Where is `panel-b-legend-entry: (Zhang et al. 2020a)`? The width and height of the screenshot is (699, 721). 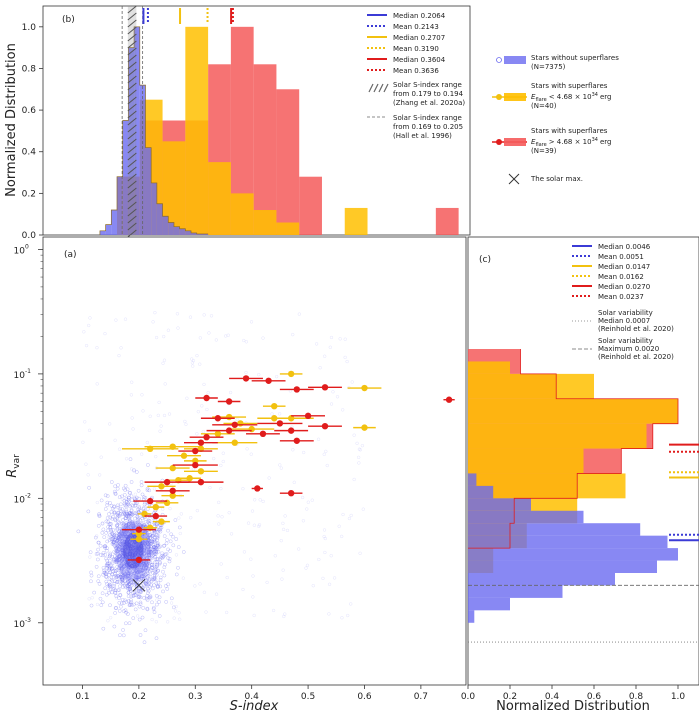
panel-b-legend-entry: (Zhang et al. 2020a) is located at coordinates (429, 103).